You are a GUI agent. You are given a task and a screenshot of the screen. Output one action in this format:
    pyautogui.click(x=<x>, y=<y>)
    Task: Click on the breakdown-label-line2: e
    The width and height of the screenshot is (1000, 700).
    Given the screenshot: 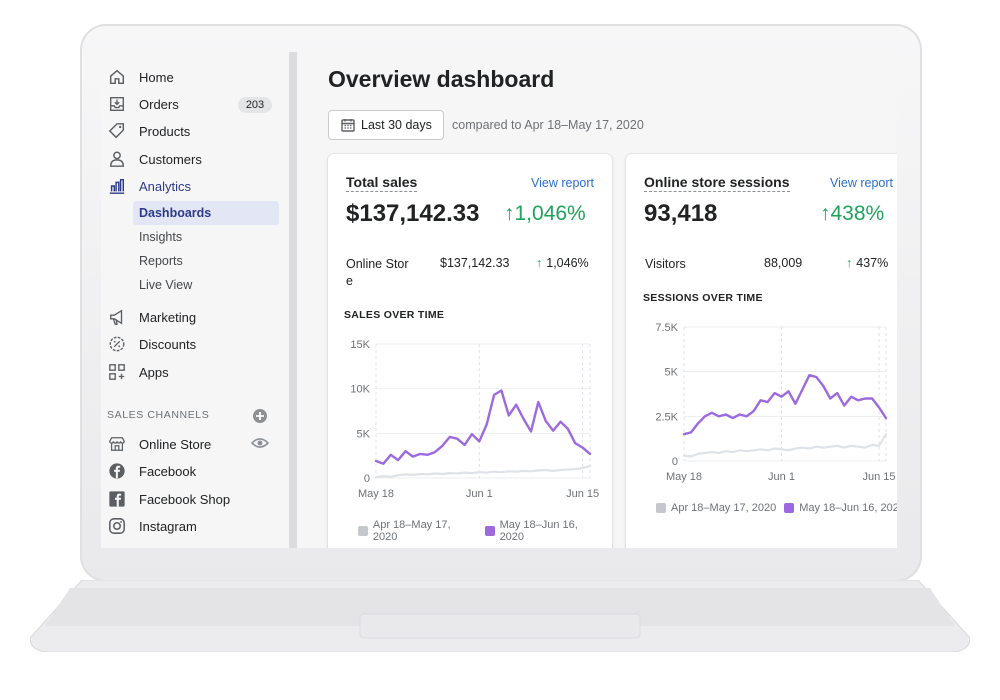 What is the action you would take?
    pyautogui.click(x=349, y=281)
    